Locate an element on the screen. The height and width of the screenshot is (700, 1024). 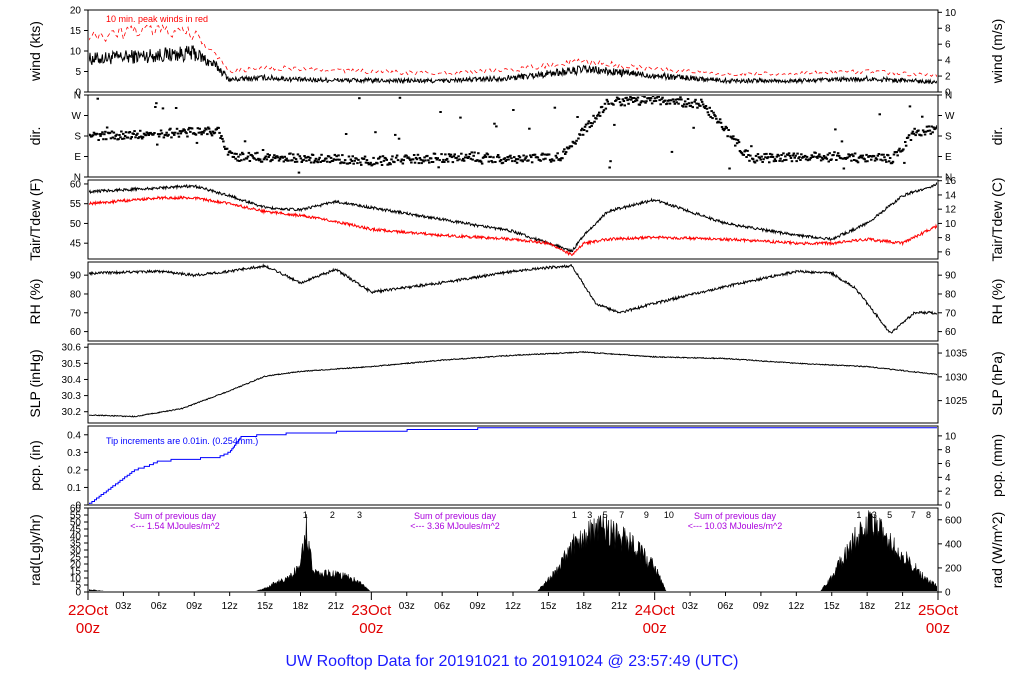
left-tick-label: 0.1 is located at coordinates (74, 488).